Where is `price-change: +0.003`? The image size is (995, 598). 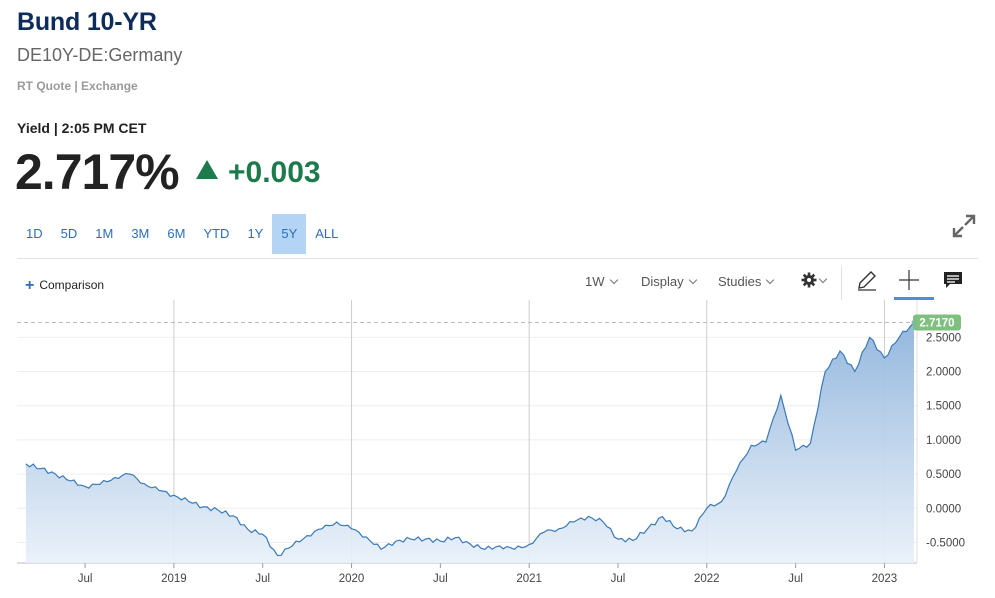
price-change: +0.003 is located at coordinates (258, 173).